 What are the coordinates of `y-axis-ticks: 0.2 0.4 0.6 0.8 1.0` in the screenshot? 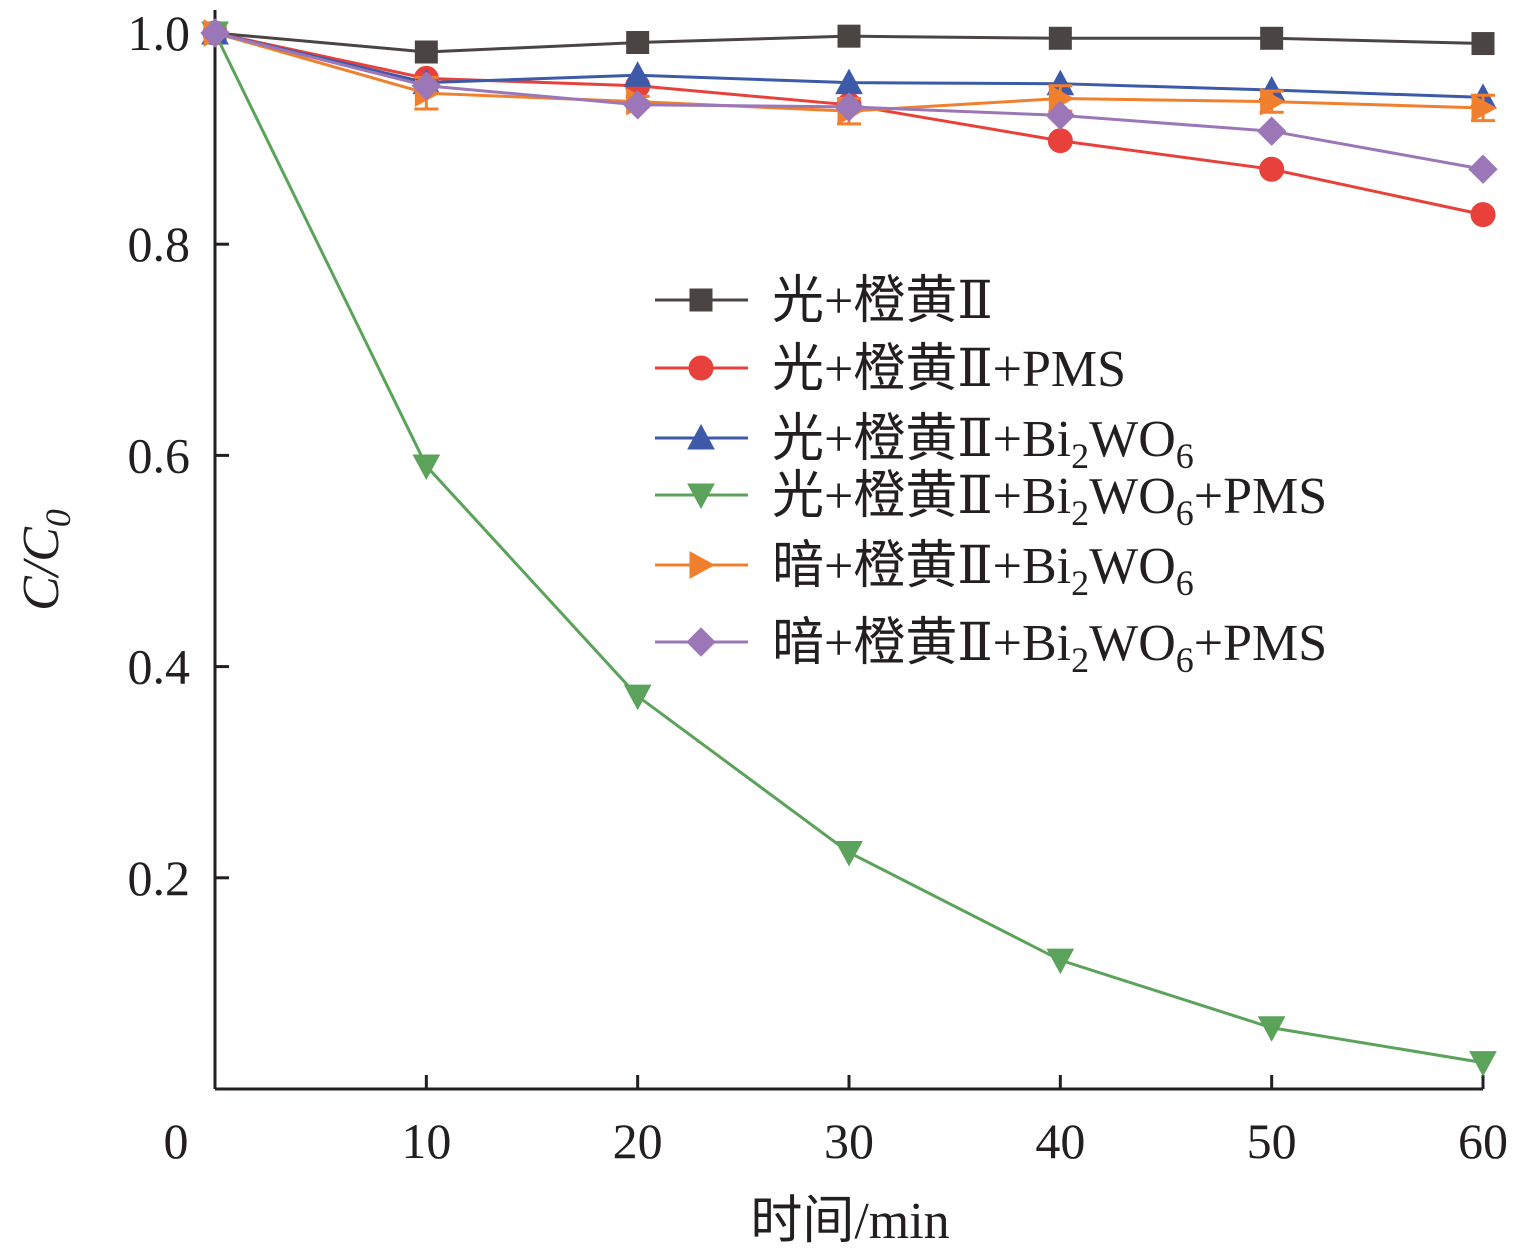 It's located at (178, 455).